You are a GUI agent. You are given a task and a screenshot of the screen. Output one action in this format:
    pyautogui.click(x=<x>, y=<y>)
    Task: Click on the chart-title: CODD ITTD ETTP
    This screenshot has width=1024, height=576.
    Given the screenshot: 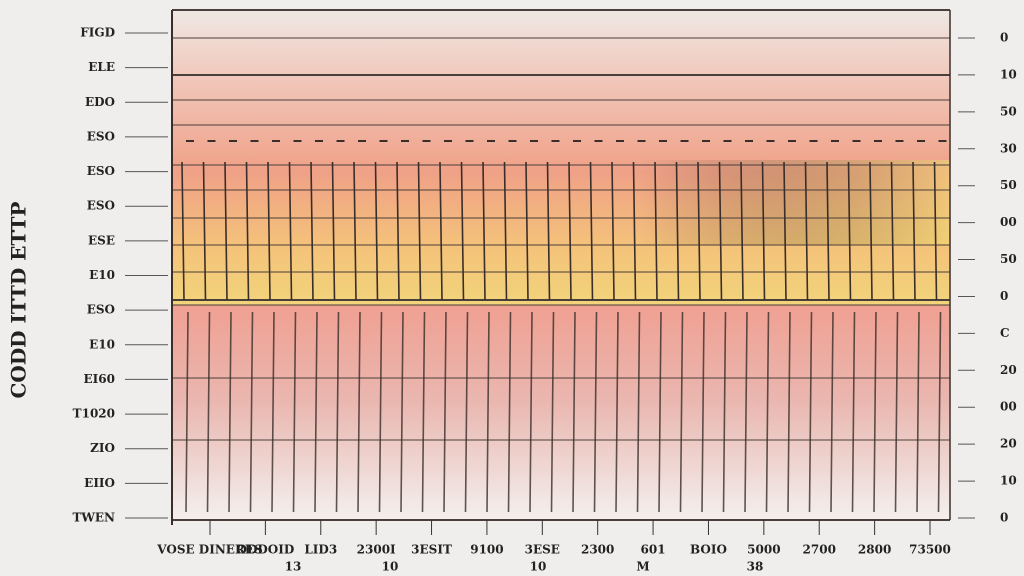 What is the action you would take?
    pyautogui.click(x=19, y=299)
    